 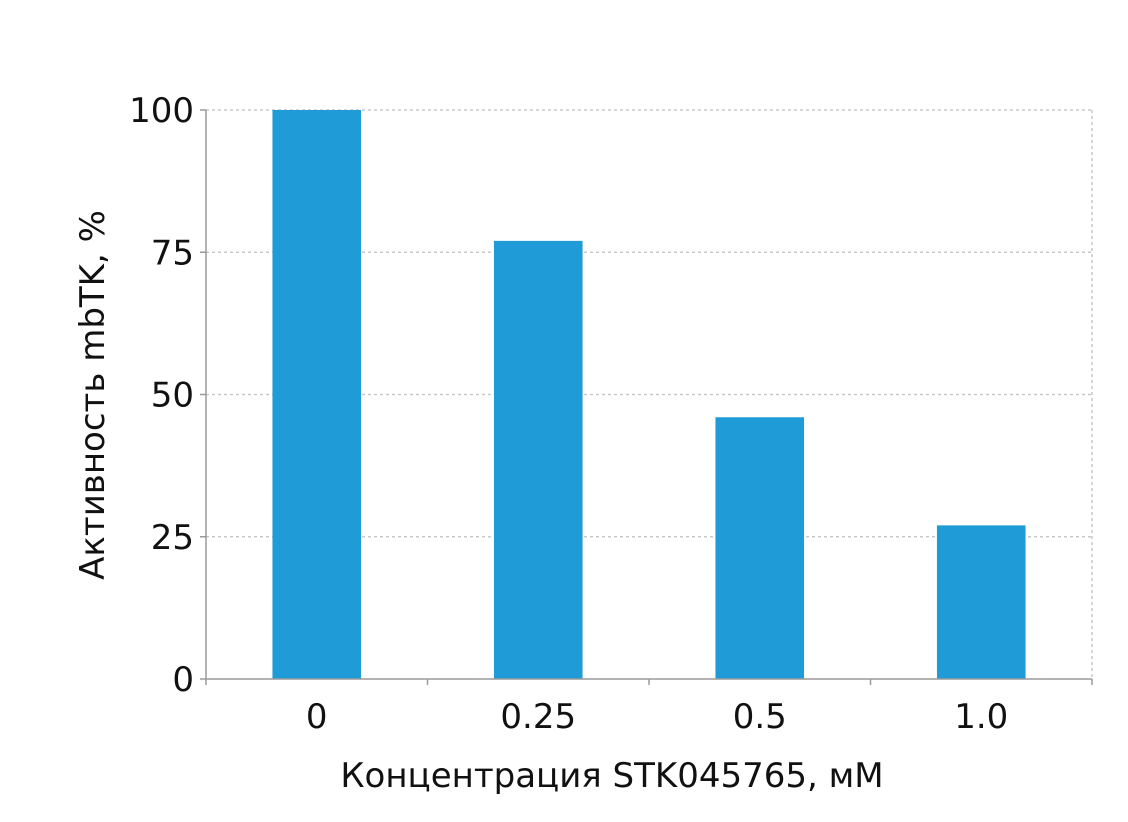 What do you see at coordinates (172, 396) in the screenshot?
I see `y-tick-label: 50` at bounding box center [172, 396].